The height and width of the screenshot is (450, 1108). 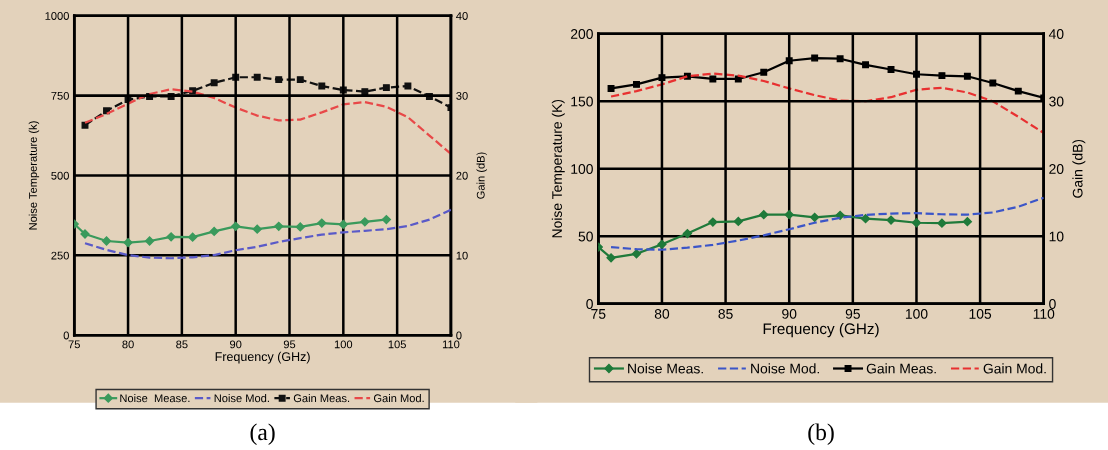 What do you see at coordinates (34, 175) in the screenshot?
I see `y-axis-title: Noise Temperature (k)` at bounding box center [34, 175].